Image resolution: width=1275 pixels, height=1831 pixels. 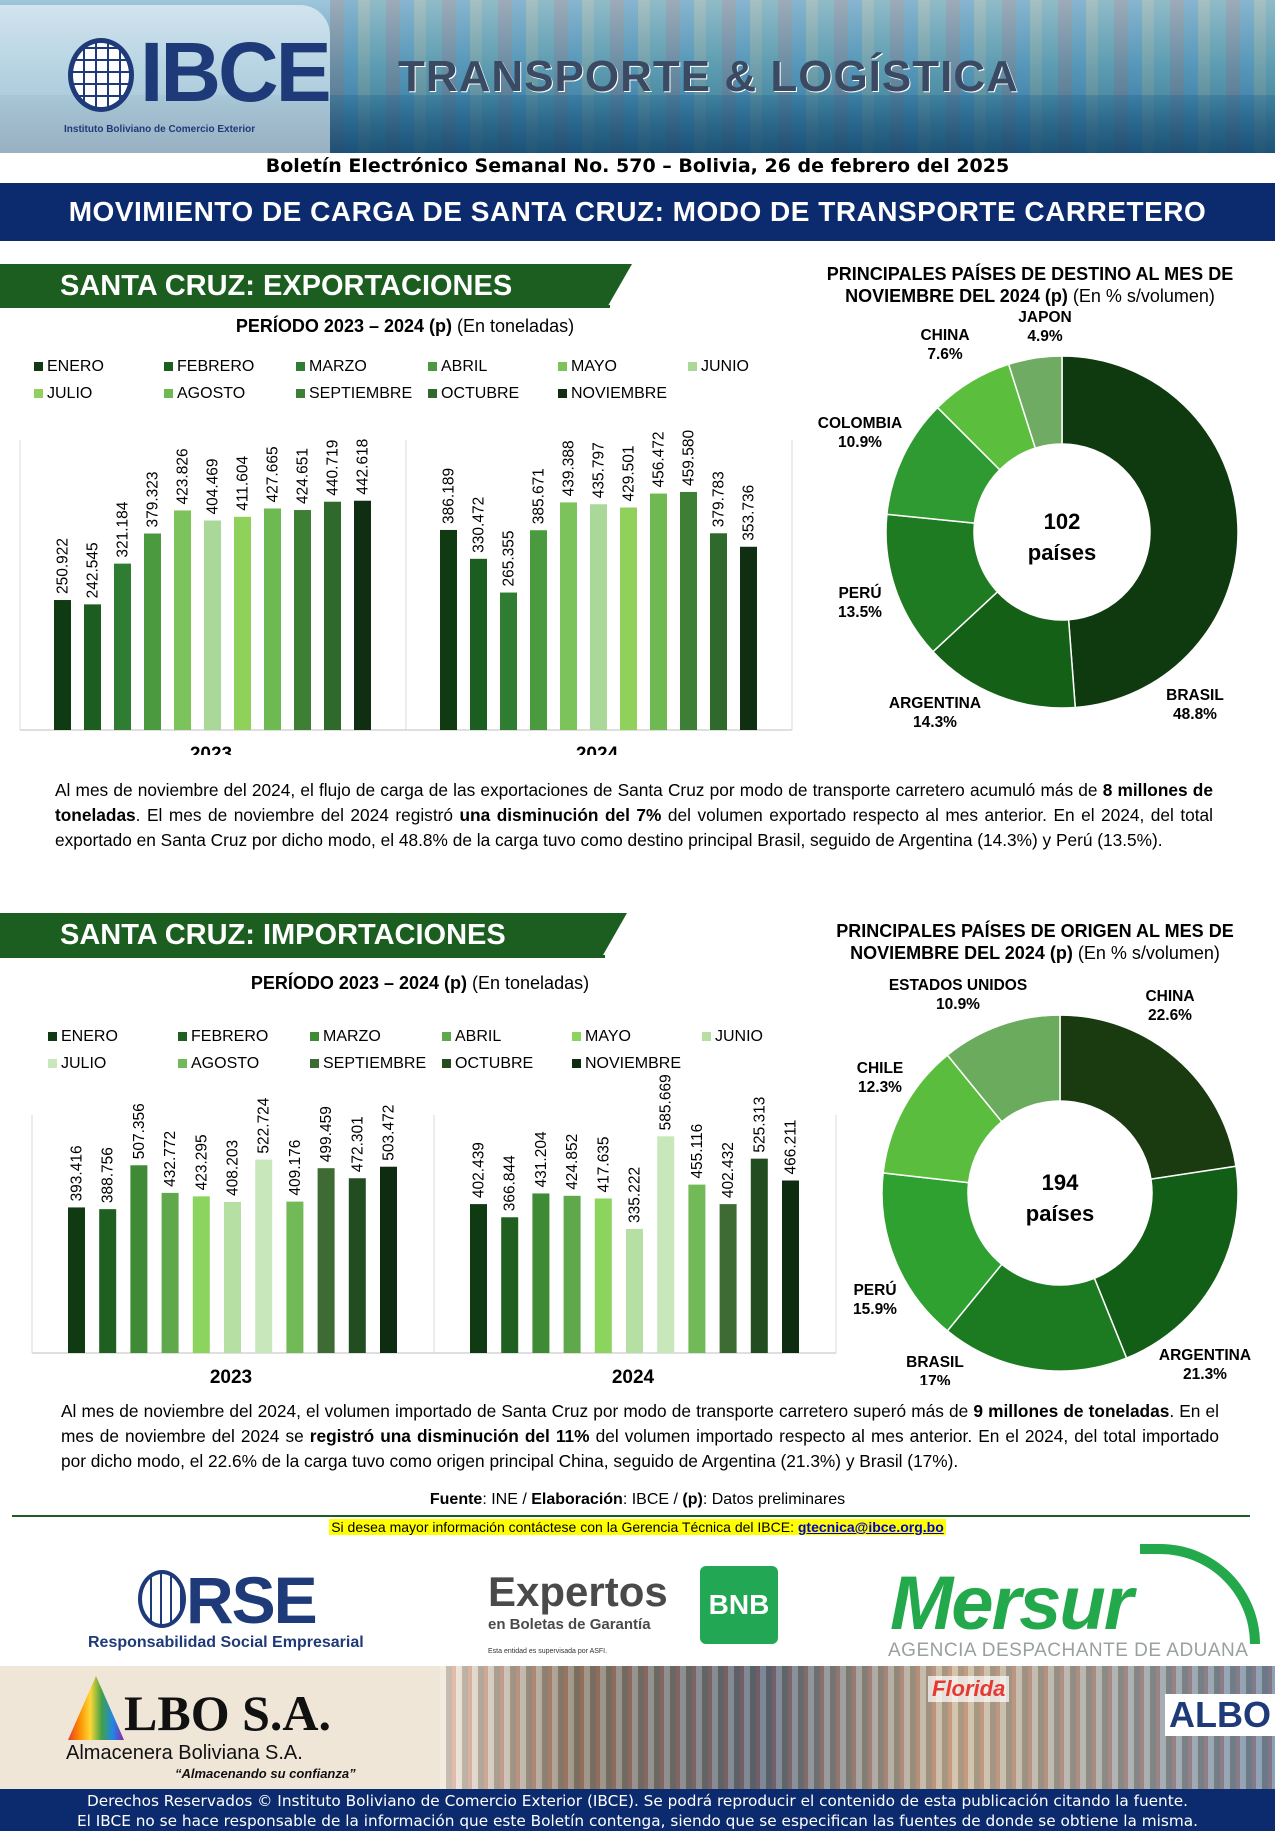 I want to click on imports-legend-item: OCTUBRE, so click(x=487, y=1064).